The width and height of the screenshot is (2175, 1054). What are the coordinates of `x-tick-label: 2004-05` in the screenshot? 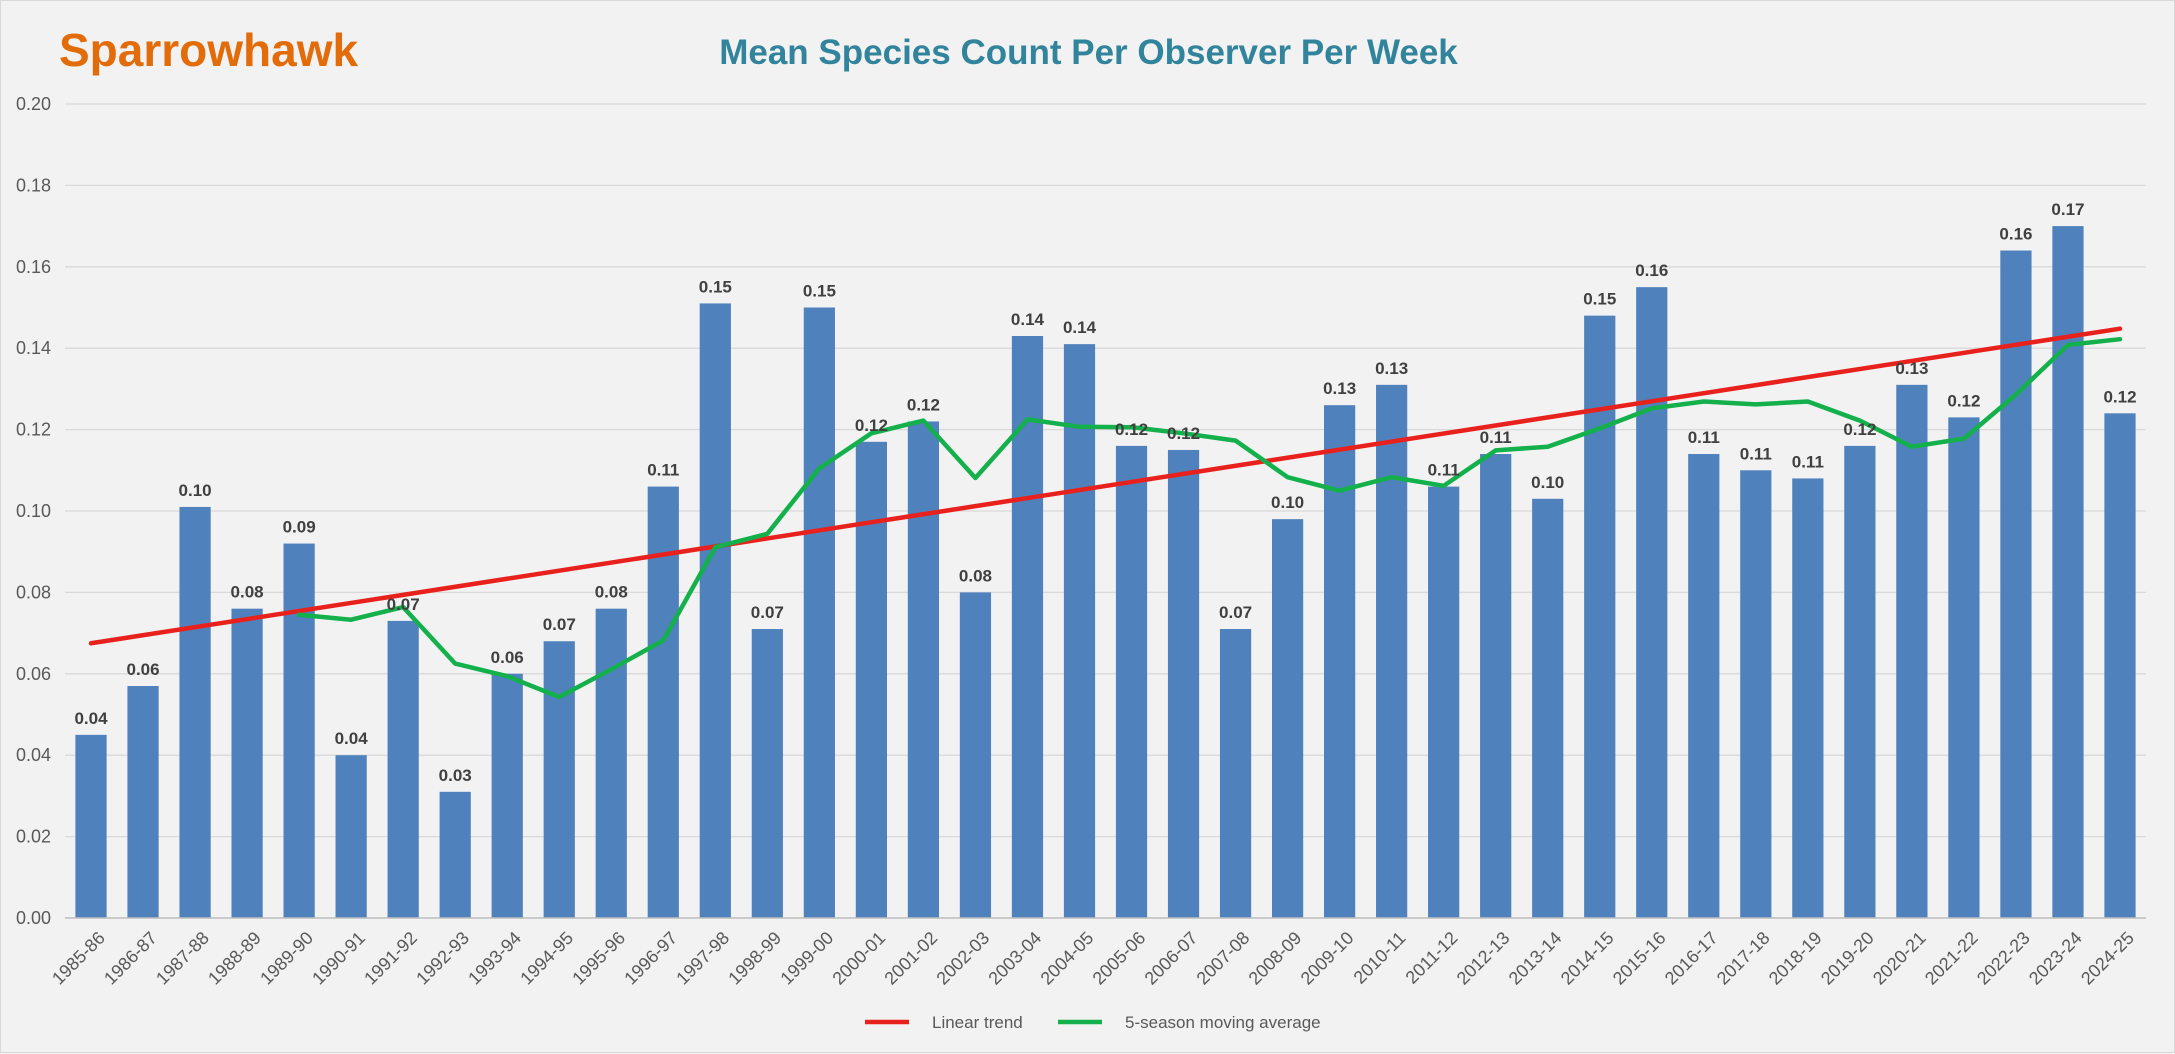 It's located at (1067, 958).